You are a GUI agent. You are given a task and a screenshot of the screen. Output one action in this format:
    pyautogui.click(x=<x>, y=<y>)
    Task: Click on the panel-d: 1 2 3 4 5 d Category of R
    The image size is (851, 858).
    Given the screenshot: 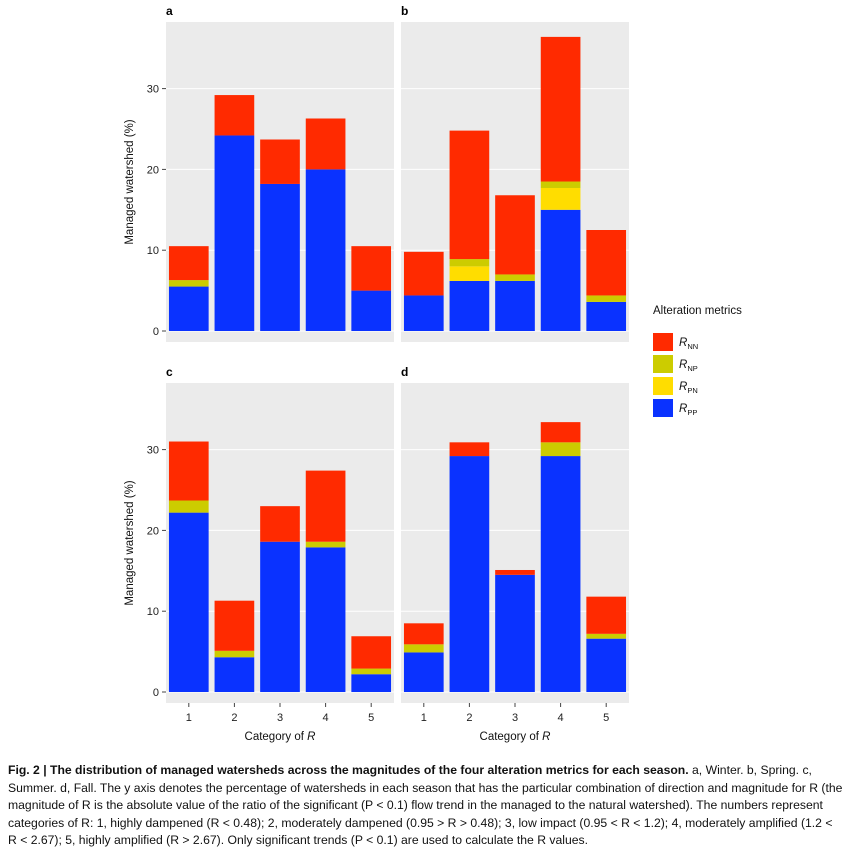 What is the action you would take?
    pyautogui.click(x=515, y=554)
    